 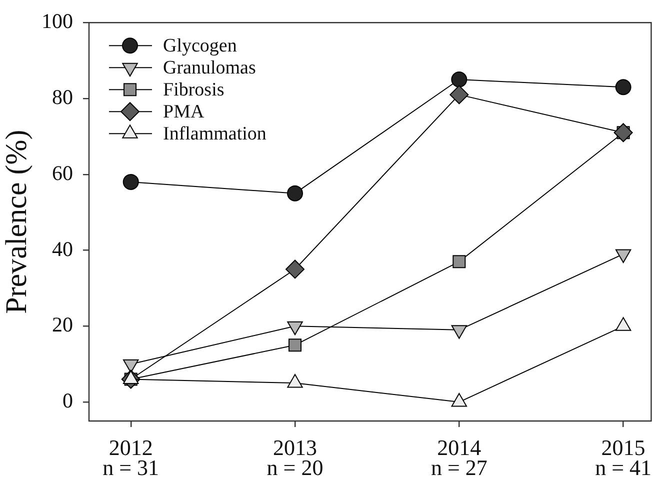 I want to click on legend-label: Granulomas, so click(x=209, y=68).